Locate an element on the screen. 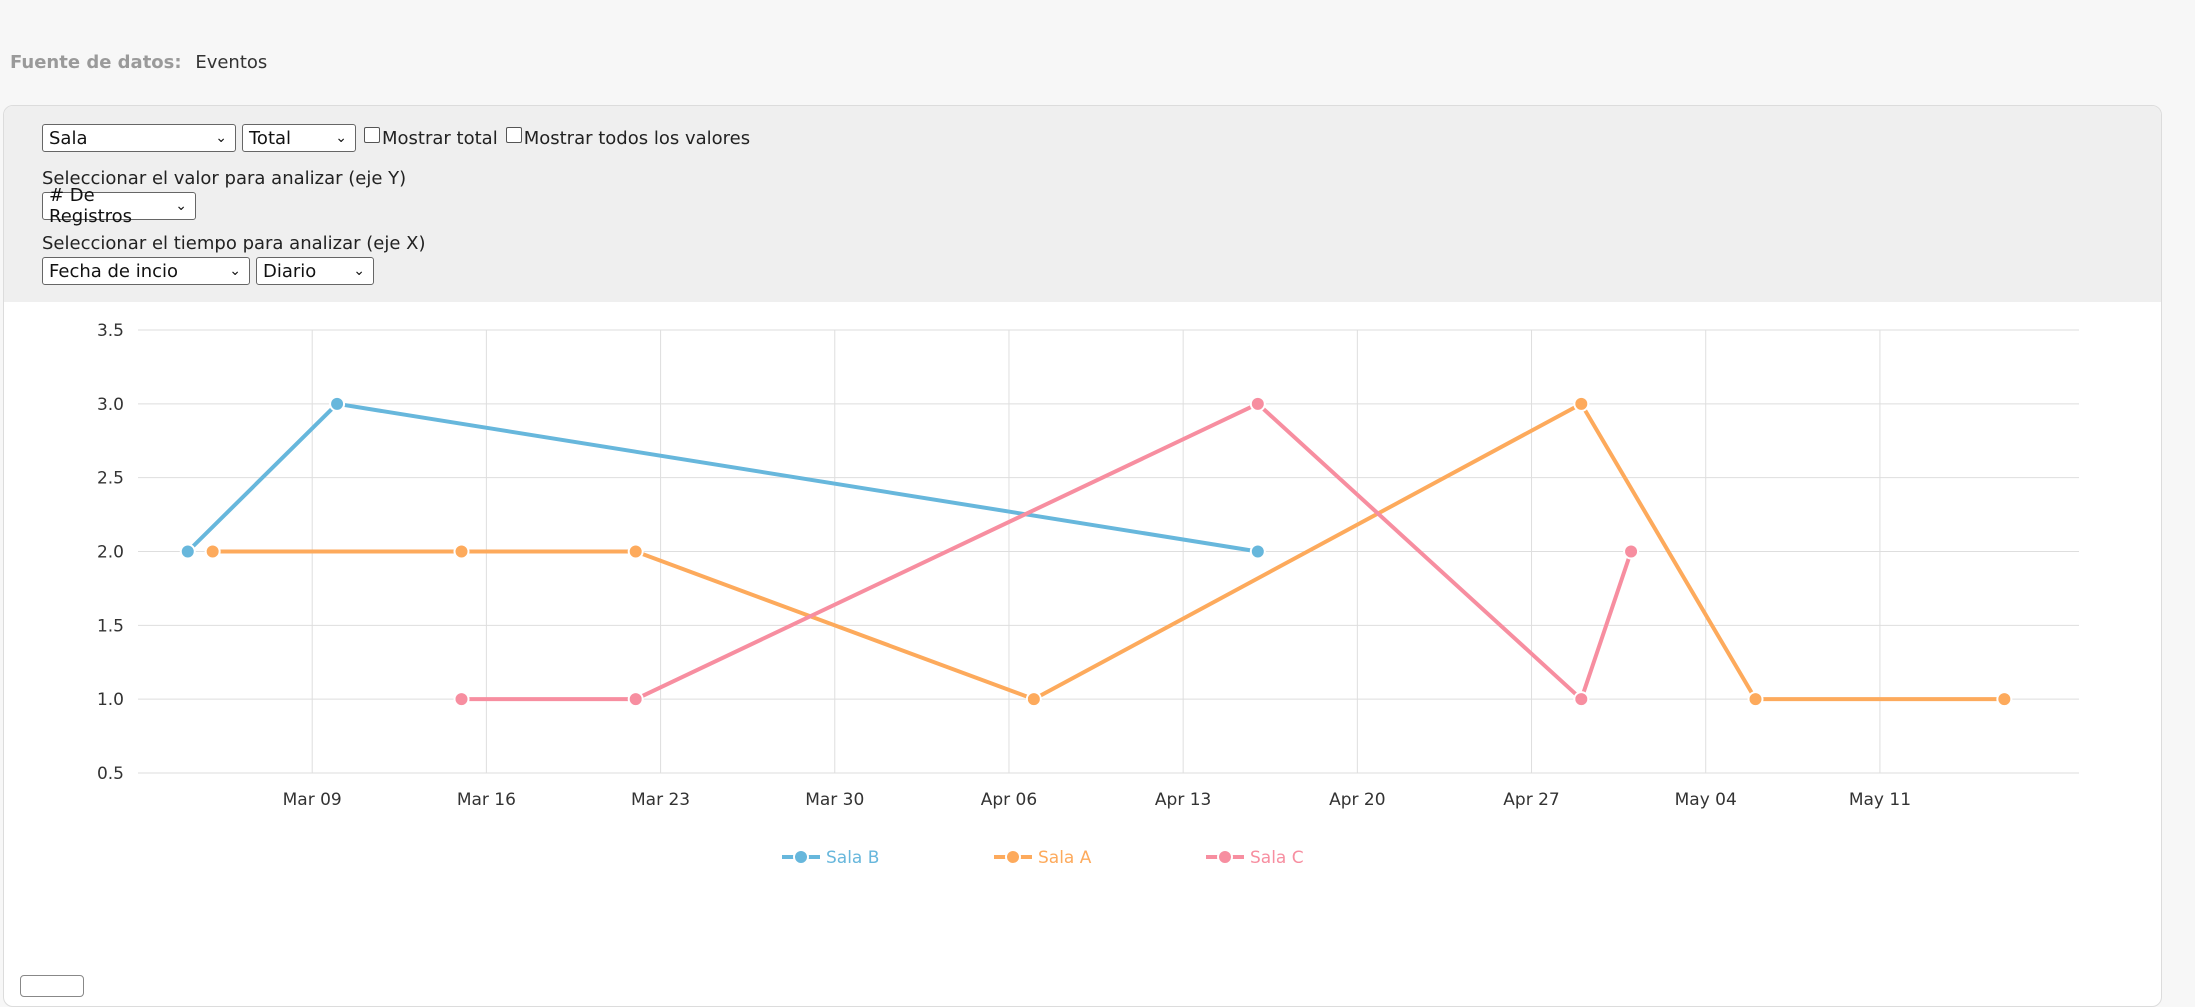  y-tick-label: 3.0 is located at coordinates (110, 405).